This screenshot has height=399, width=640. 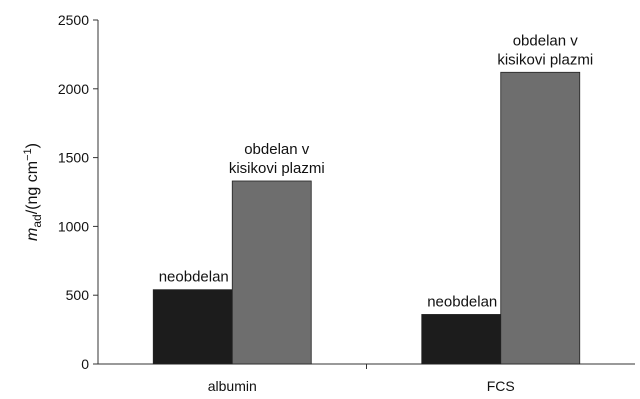 What do you see at coordinates (501, 386) in the screenshot?
I see `x-category-label: FCS` at bounding box center [501, 386].